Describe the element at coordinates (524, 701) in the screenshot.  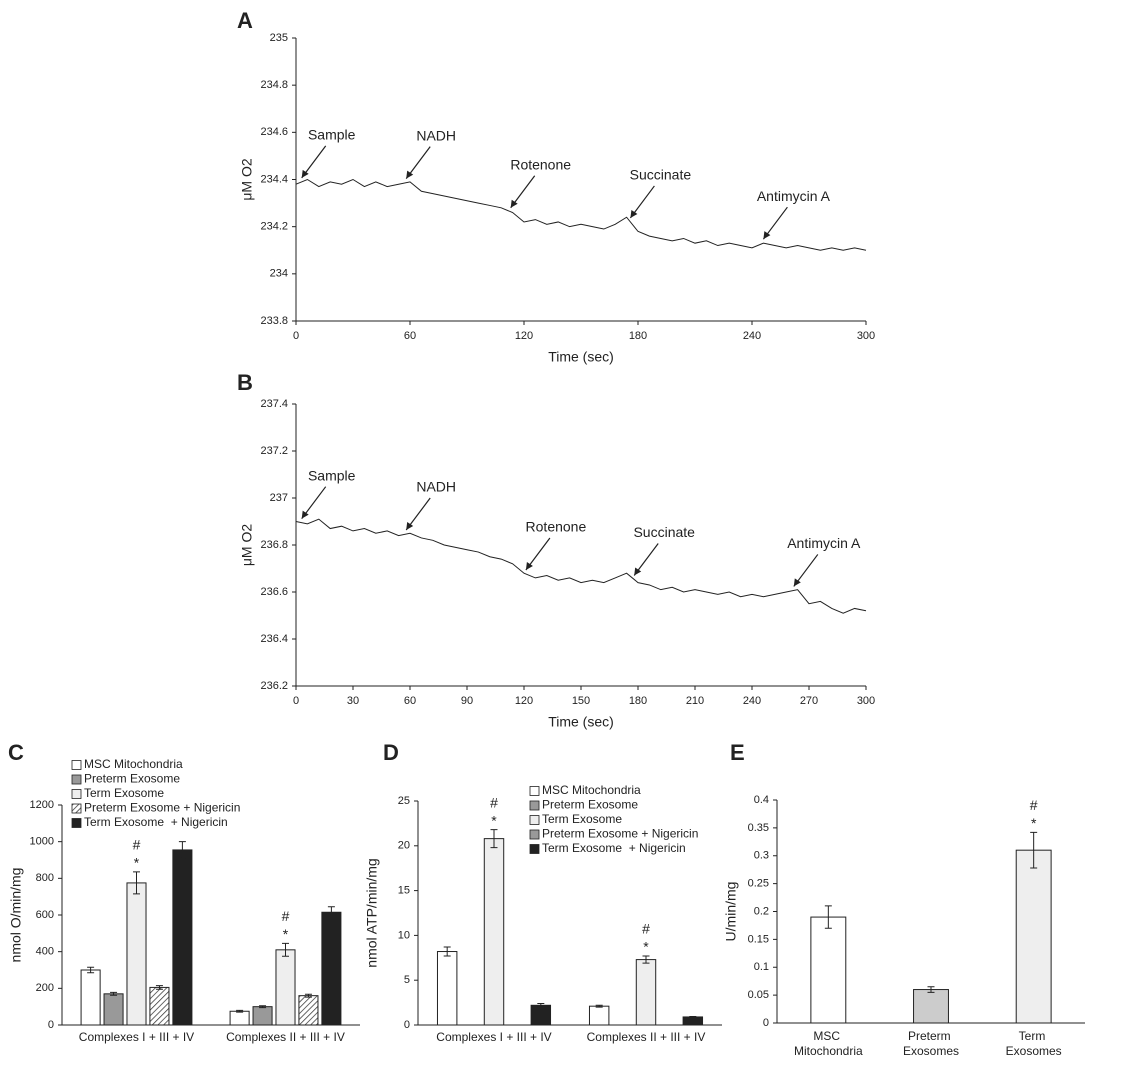
I see `x-tick-label: 120` at that location.